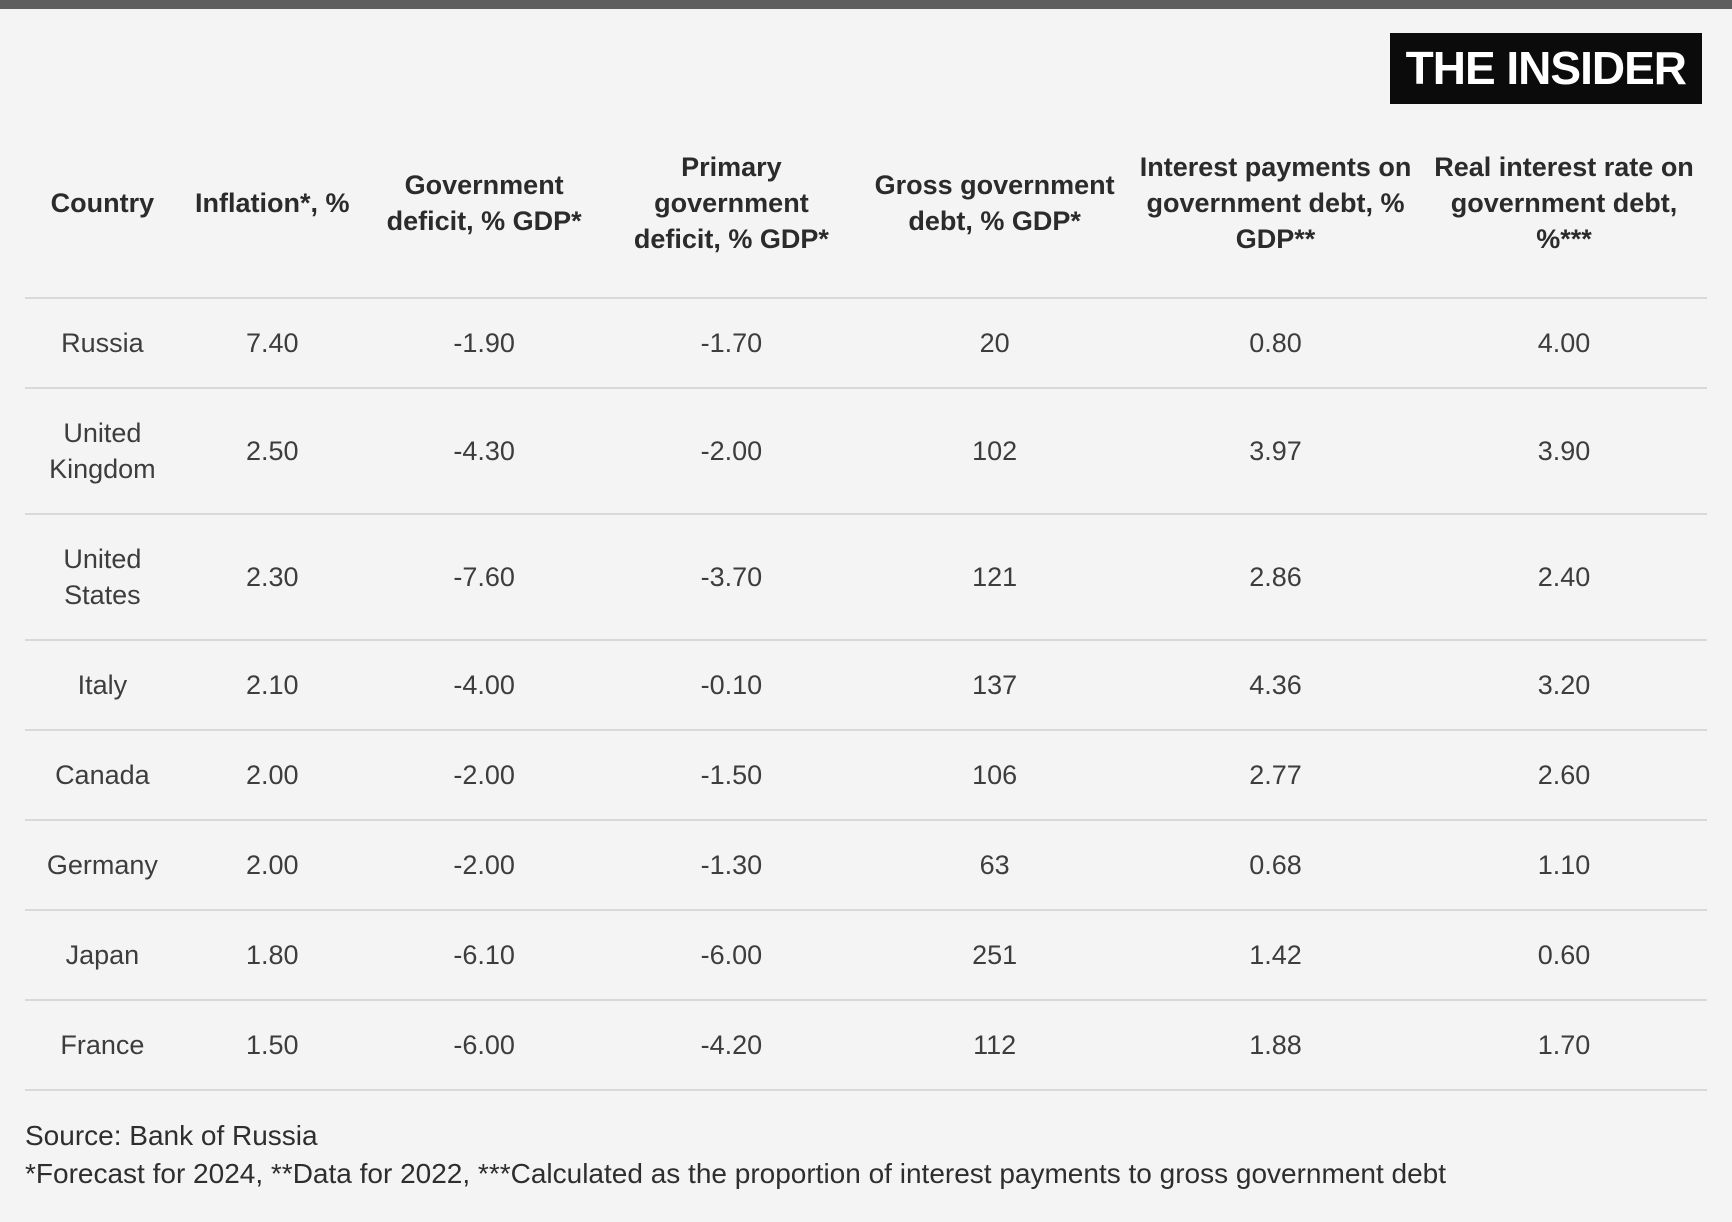 The image size is (1732, 1222). I want to click on value-cell: 1.70, so click(1564, 1045).